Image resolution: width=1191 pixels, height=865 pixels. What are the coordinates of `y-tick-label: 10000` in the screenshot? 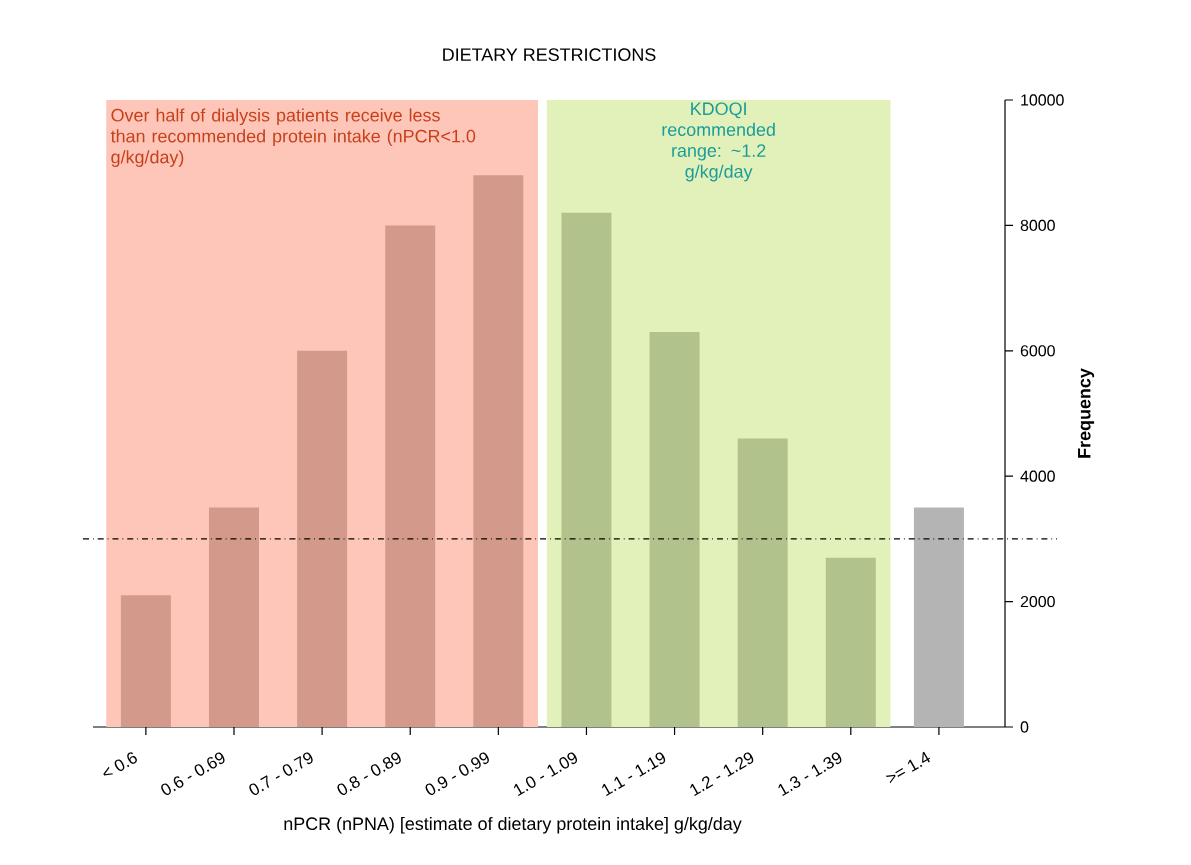 It's located at (1042, 100).